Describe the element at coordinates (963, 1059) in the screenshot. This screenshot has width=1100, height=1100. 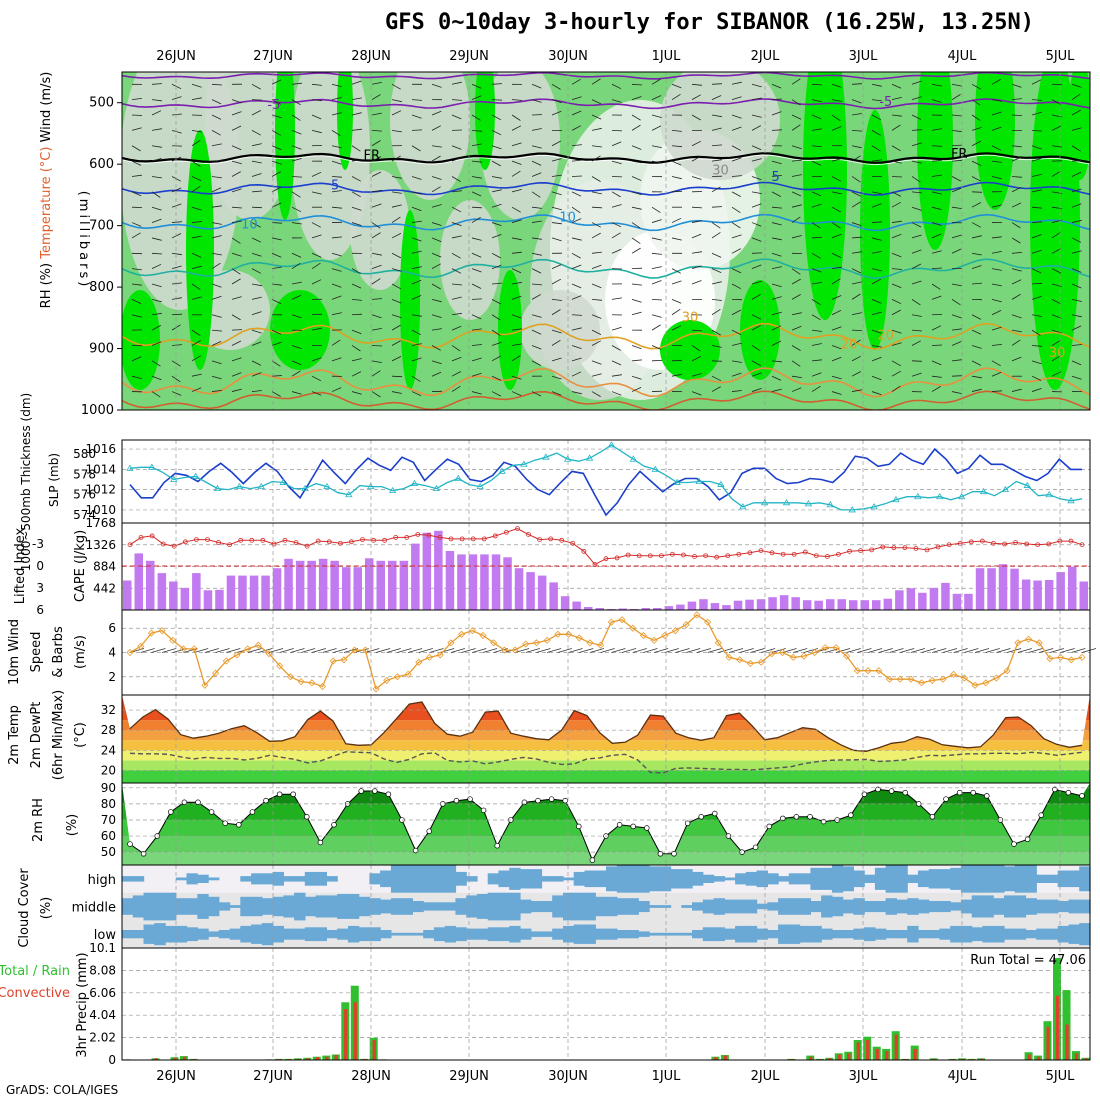
I see `precip-convective-bar` at that location.